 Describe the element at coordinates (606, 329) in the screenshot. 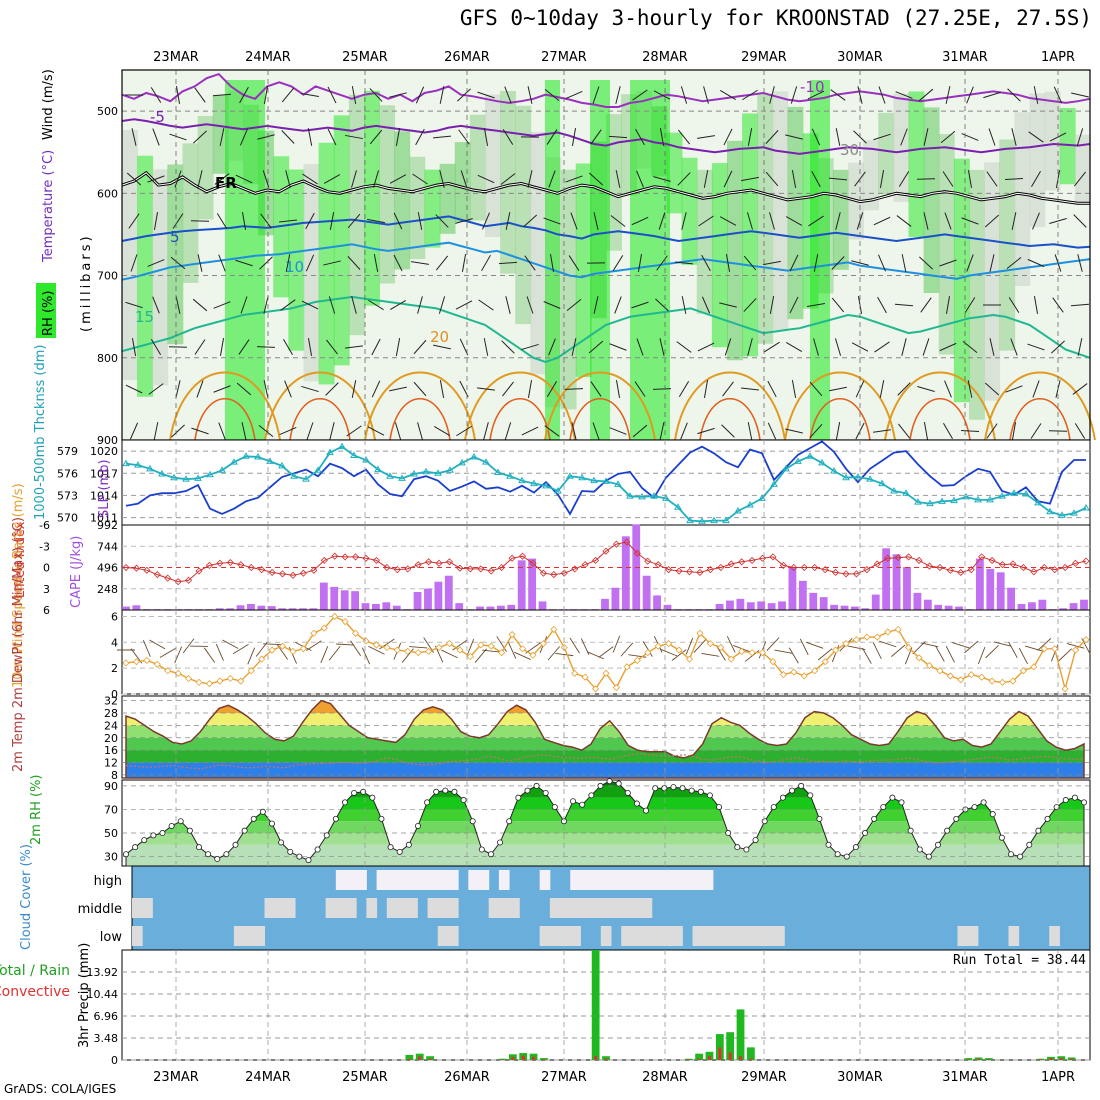

I see `isotherm-line` at that location.